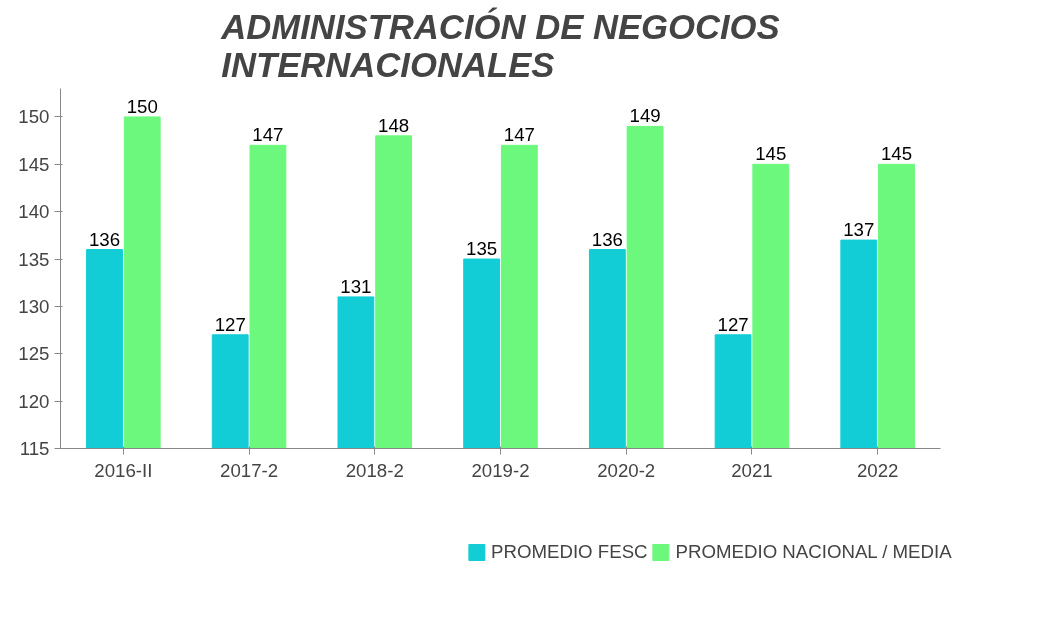  What do you see at coordinates (500, 45) in the screenshot?
I see `chart-title: ADMINISTRACIÓN DE NEGOCIOS INTERNACIONALES` at bounding box center [500, 45].